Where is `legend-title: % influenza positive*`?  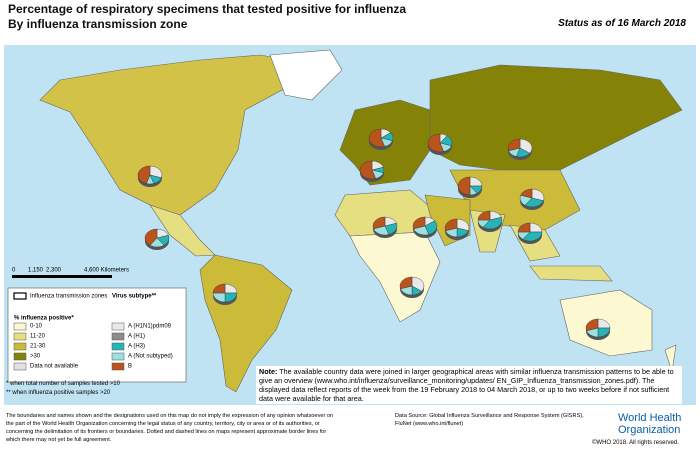 legend-title: % influenza positive* is located at coordinates (44, 319).